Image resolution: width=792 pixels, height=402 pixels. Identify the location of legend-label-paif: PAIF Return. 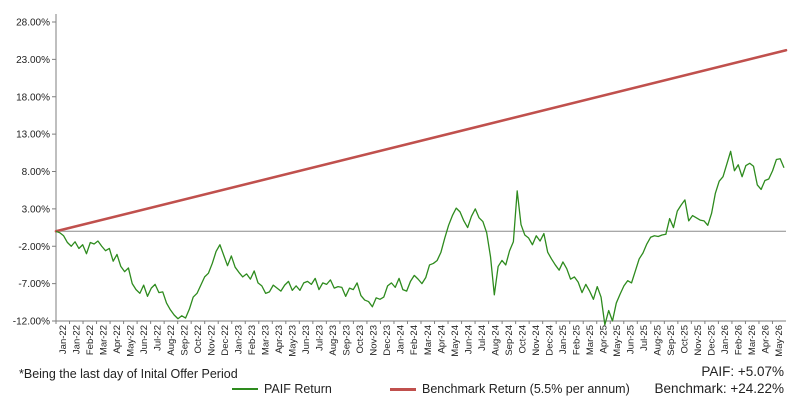
(298, 389).